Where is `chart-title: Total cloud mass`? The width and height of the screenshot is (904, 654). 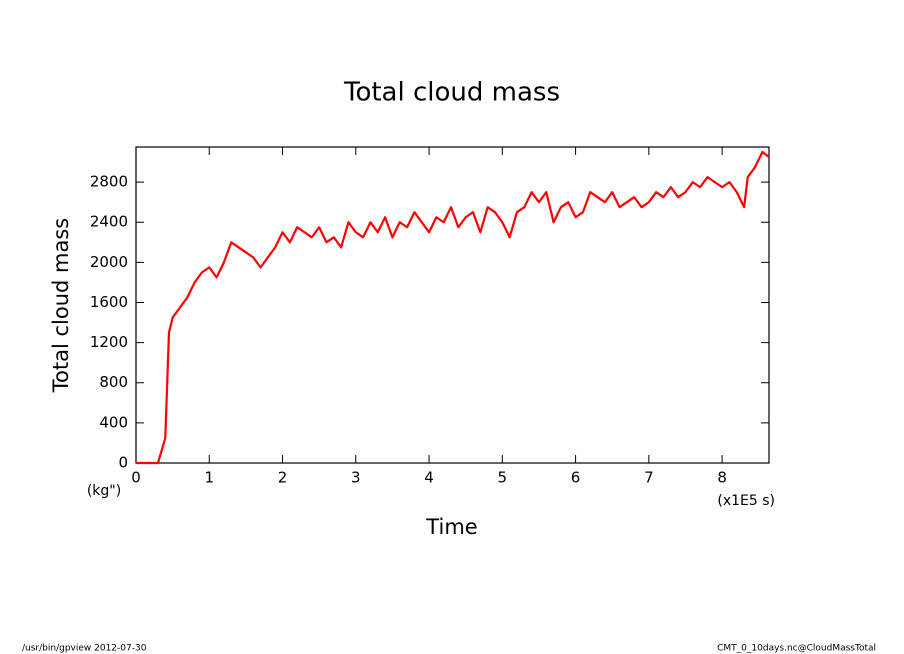
chart-title: Total cloud mass is located at coordinates (451, 93).